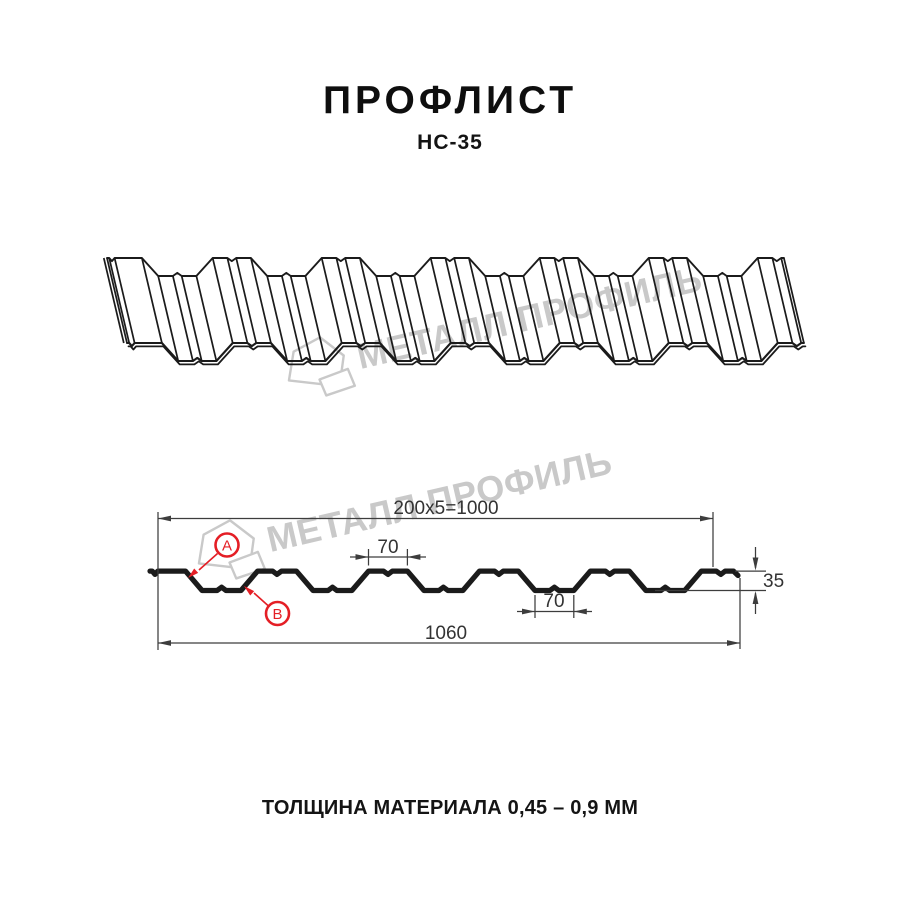 Image resolution: width=900 pixels, height=900 pixels. I want to click on callout-b: В, so click(267, 606).